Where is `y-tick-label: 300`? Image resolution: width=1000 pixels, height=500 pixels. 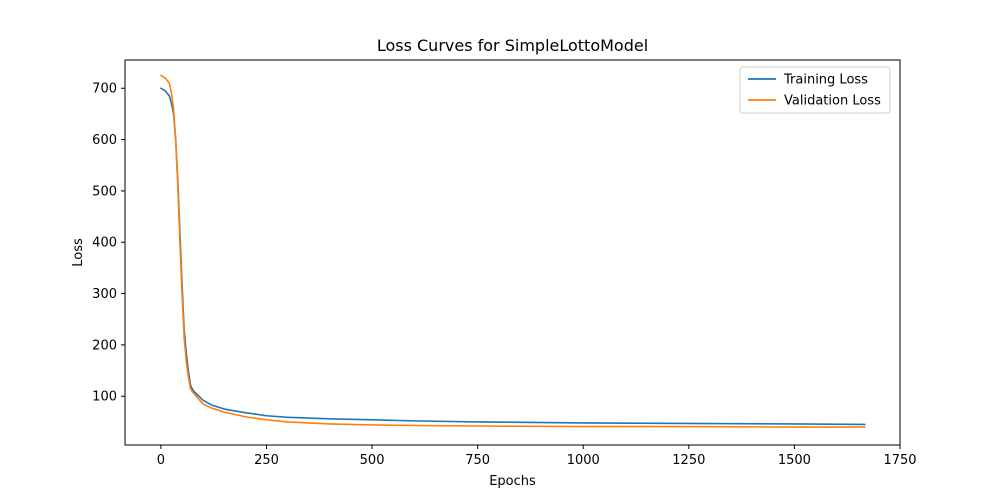 y-tick-label: 300 is located at coordinates (104, 294).